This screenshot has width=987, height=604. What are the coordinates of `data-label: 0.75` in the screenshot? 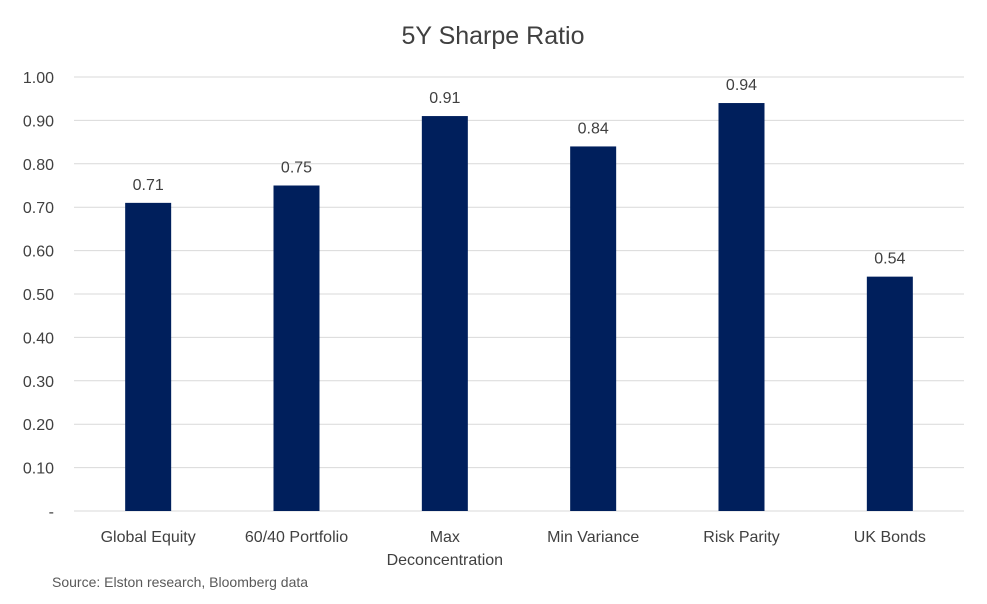 It's located at (296, 168).